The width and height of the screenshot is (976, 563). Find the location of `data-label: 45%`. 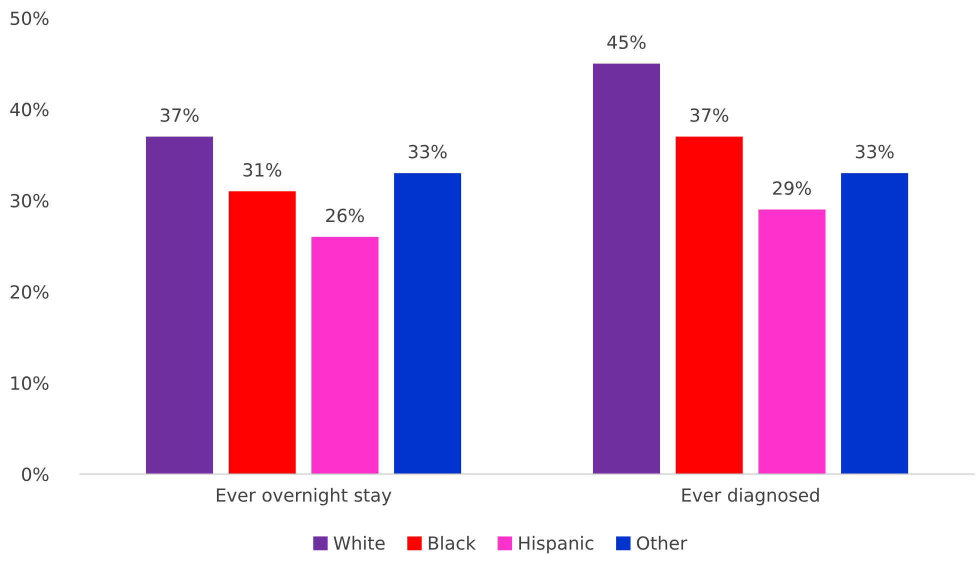

data-label: 45% is located at coordinates (626, 42).